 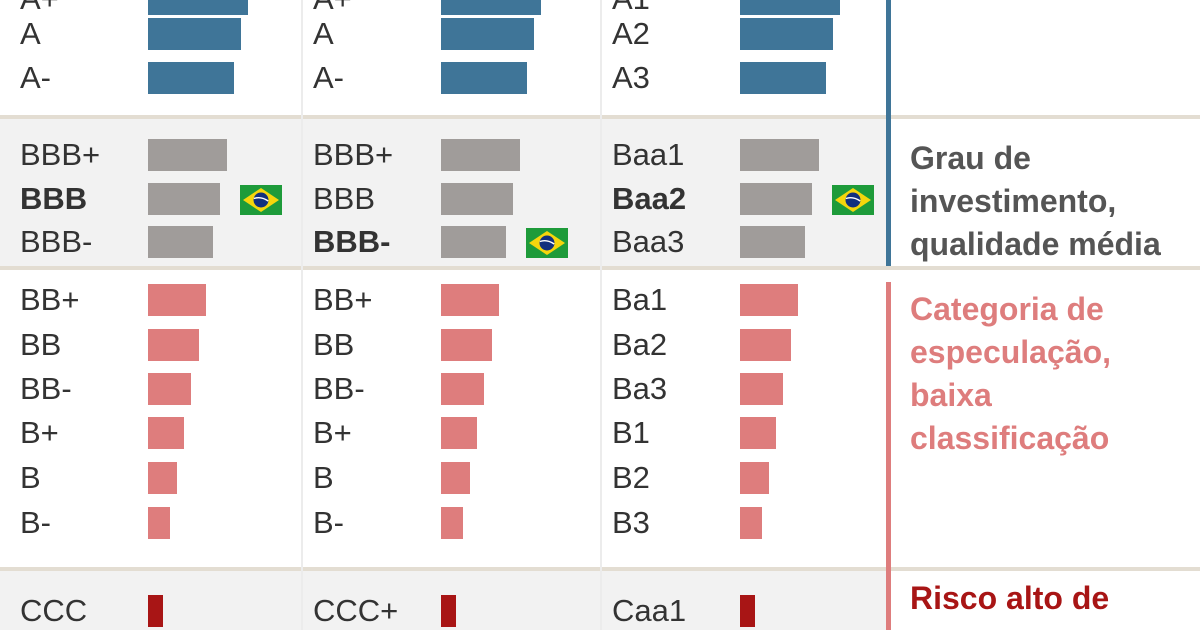 I want to click on rating-row: B, so click(x=160, y=478).